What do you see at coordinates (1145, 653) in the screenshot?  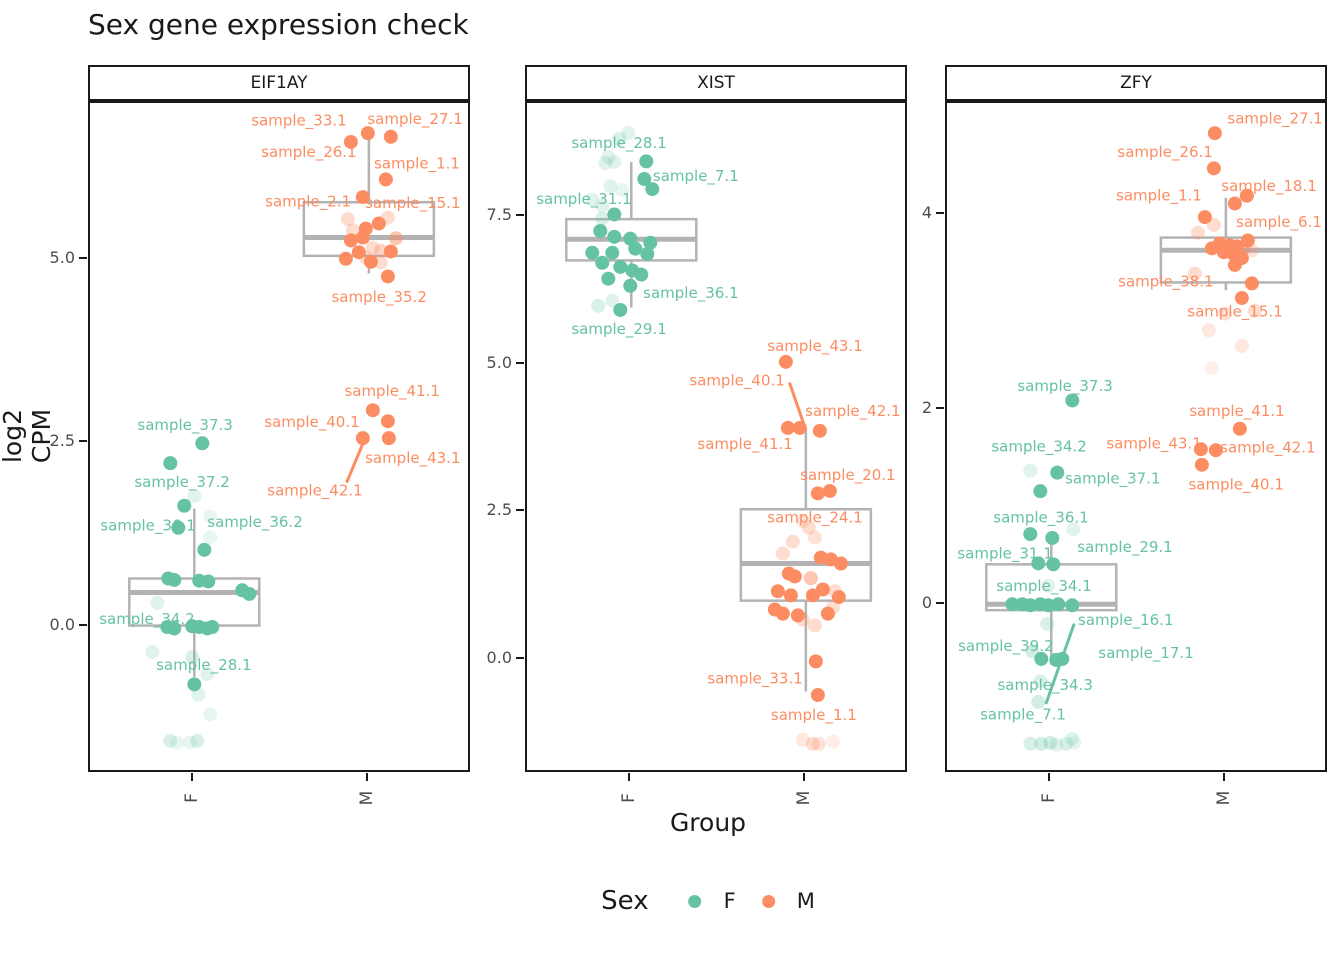 I see `sample-label: sample_17.1` at bounding box center [1145, 653].